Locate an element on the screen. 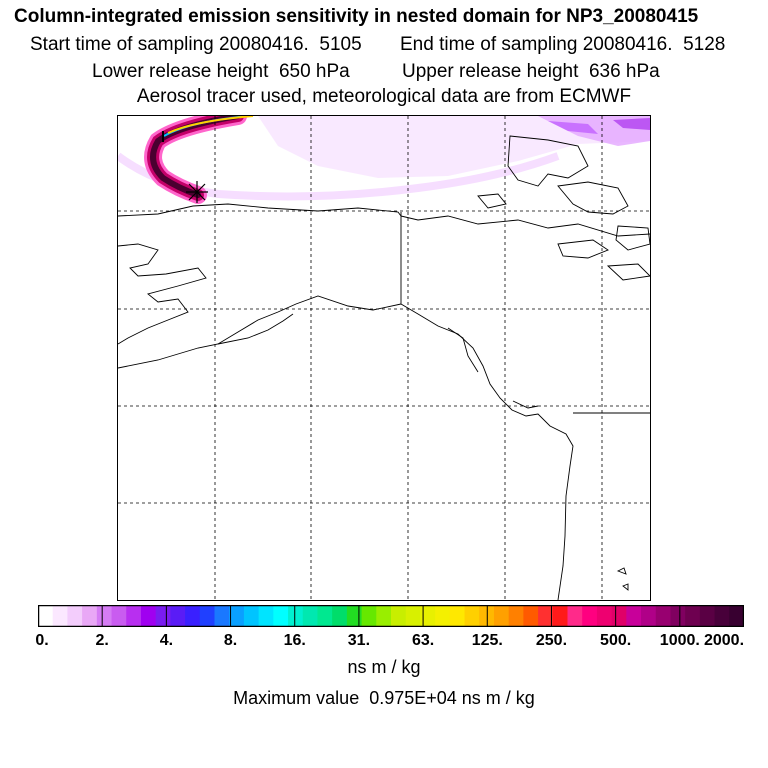 The height and width of the screenshot is (768, 768). colorbar is located at coordinates (391, 616).